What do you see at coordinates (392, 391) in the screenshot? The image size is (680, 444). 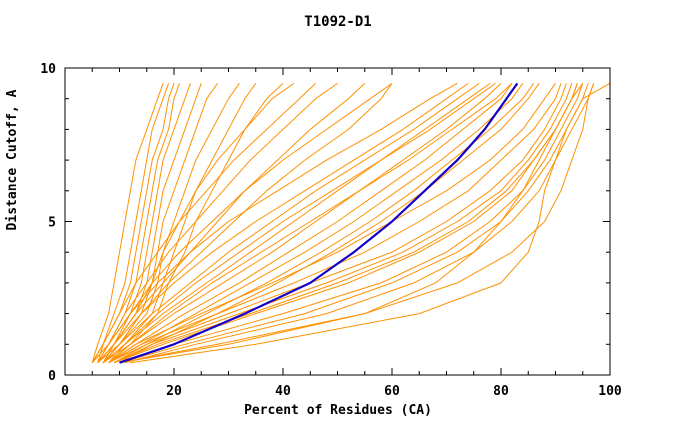 I see `x-tick-label: 60` at bounding box center [392, 391].